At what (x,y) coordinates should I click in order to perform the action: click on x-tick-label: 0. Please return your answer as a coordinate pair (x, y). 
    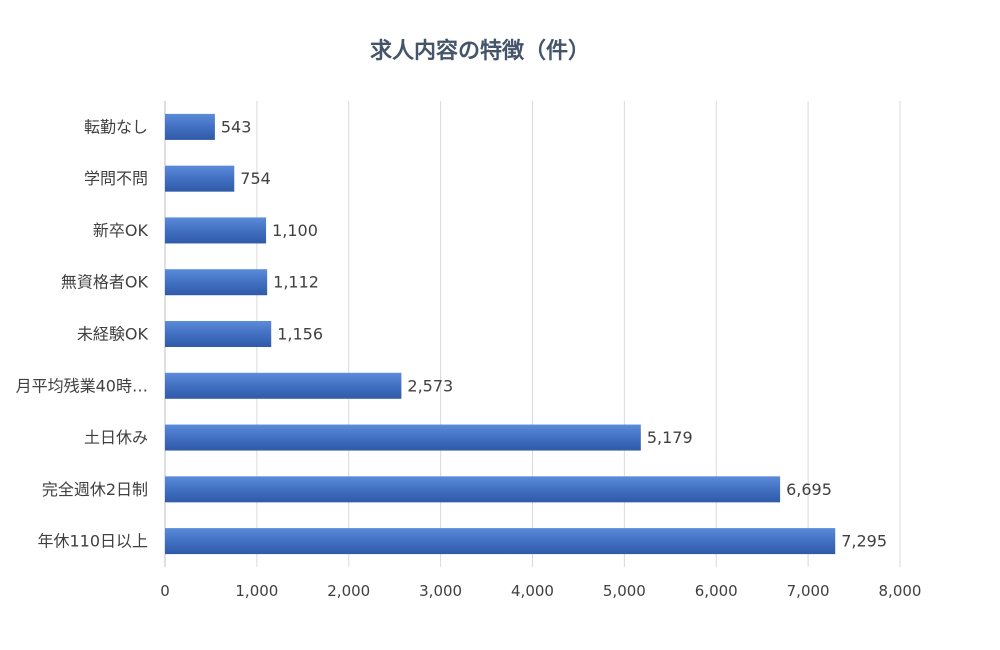
    Looking at the image, I should click on (165, 591).